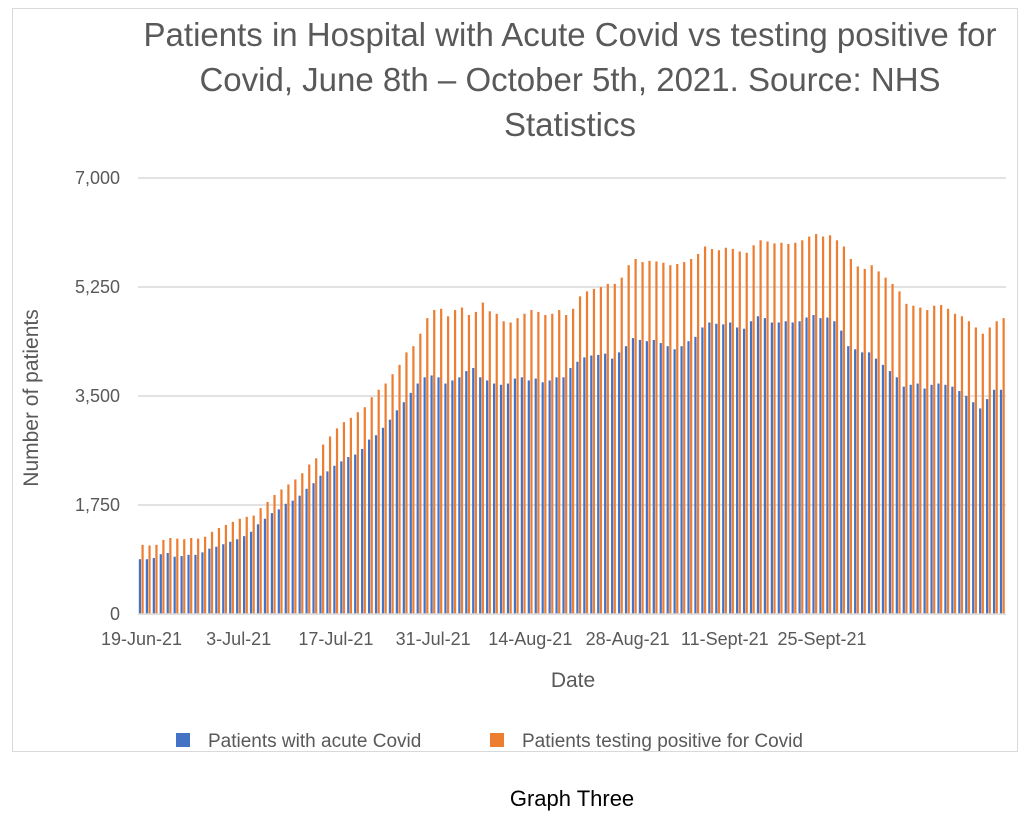 The width and height of the screenshot is (1024, 830). I want to click on legend-label-positive: Patients testing positive for Covid, so click(662, 741).